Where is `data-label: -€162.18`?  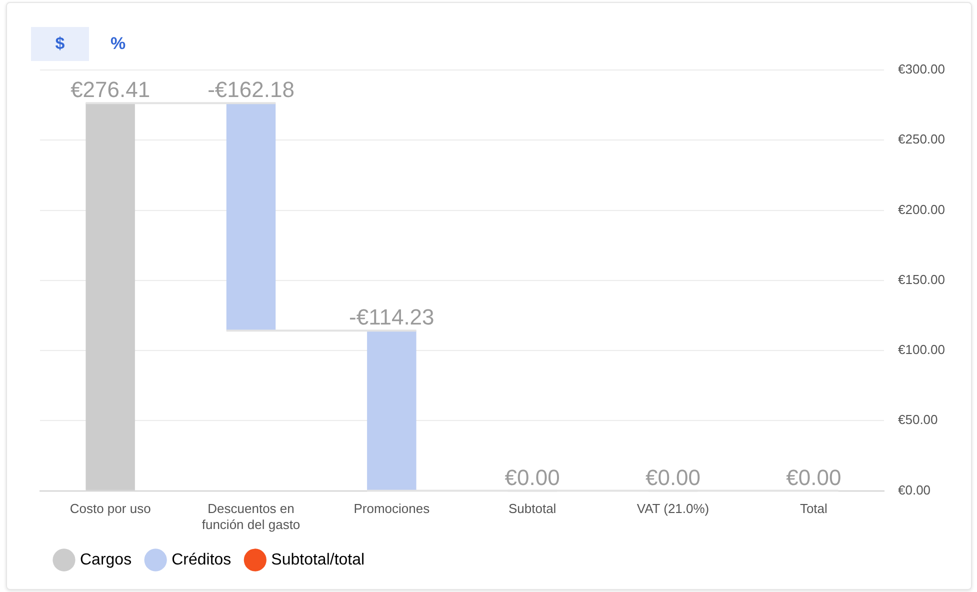 data-label: -€162.18 is located at coordinates (251, 89).